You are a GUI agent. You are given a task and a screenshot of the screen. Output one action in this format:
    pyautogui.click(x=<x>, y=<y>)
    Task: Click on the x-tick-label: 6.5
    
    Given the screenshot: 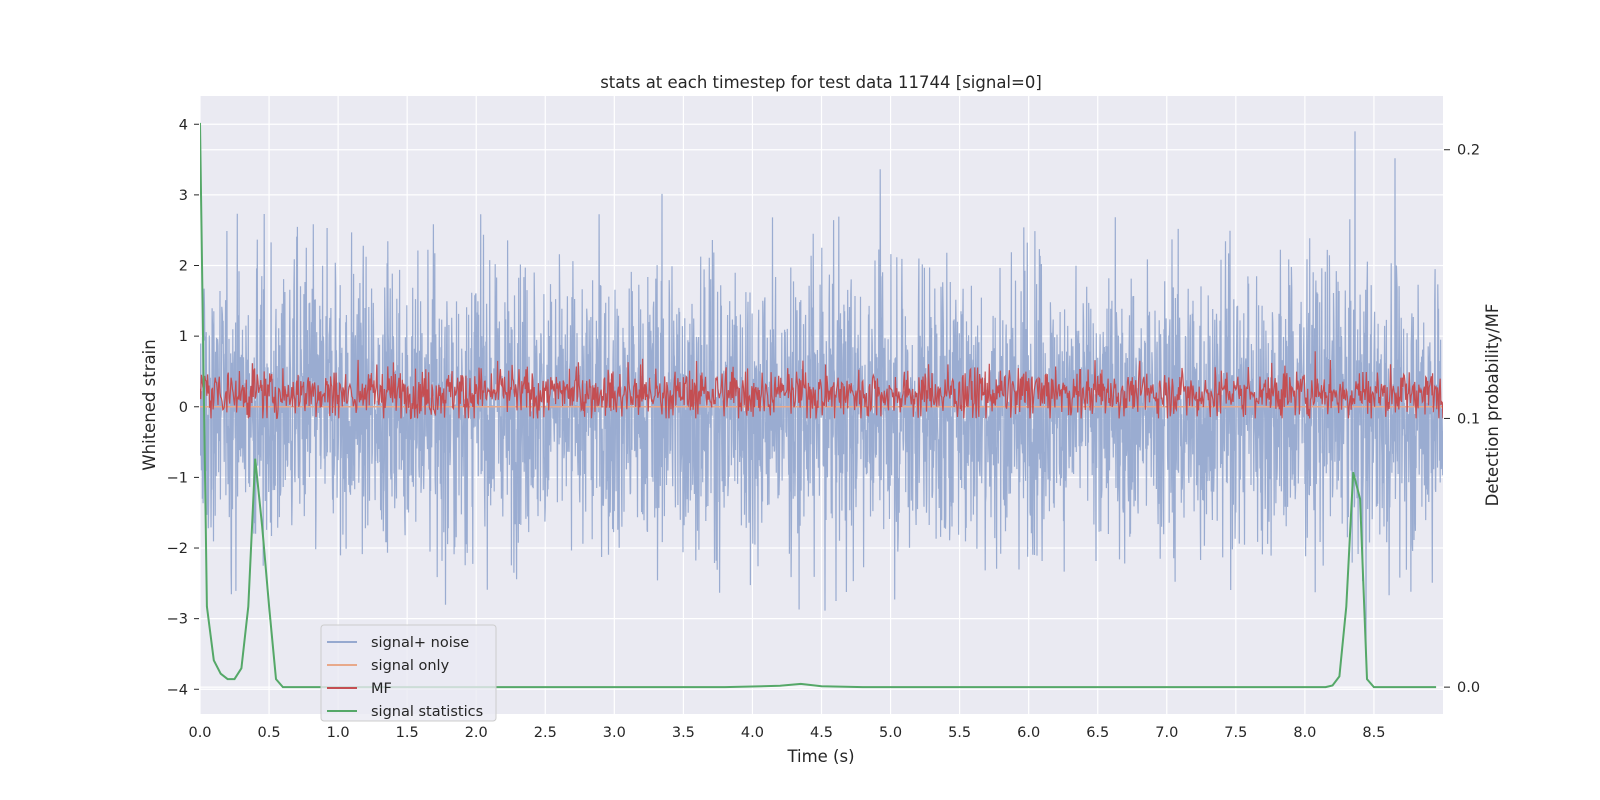 What is the action you would take?
    pyautogui.click(x=1097, y=733)
    